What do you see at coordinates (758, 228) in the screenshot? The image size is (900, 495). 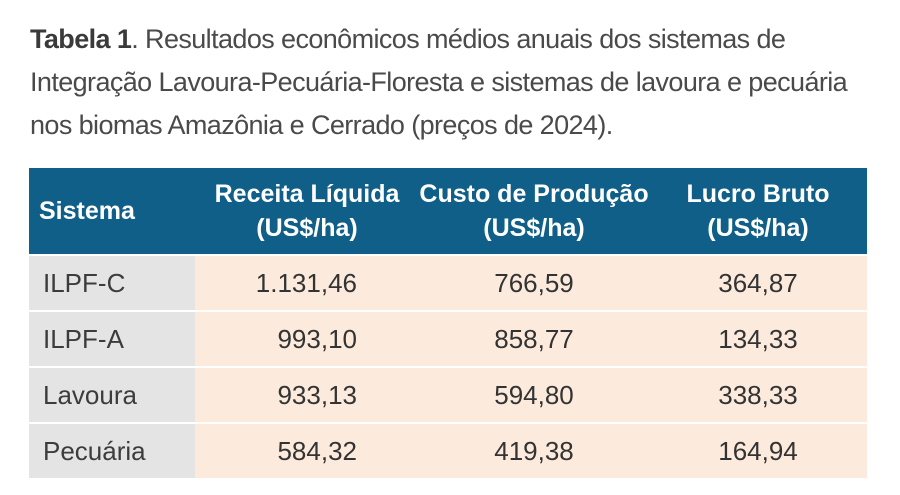 I see `header-lucro-bruto-unit: (US$/ha)` at bounding box center [758, 228].